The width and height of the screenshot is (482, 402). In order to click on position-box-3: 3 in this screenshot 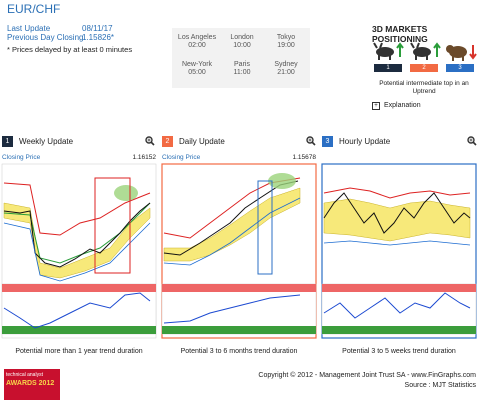, I will do `click(460, 68)`.